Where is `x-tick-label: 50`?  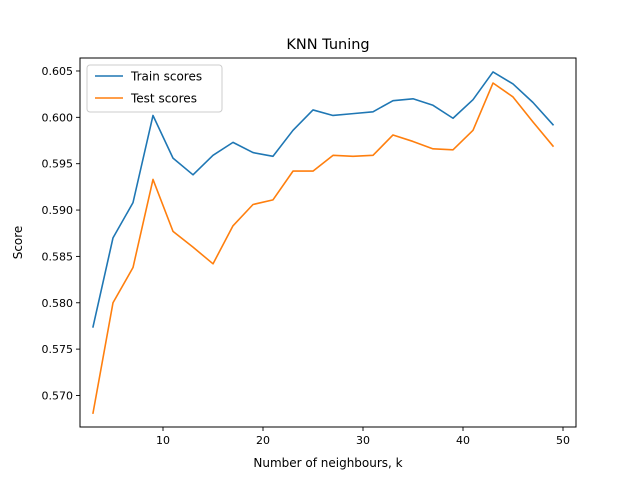
x-tick-label: 50 is located at coordinates (563, 440).